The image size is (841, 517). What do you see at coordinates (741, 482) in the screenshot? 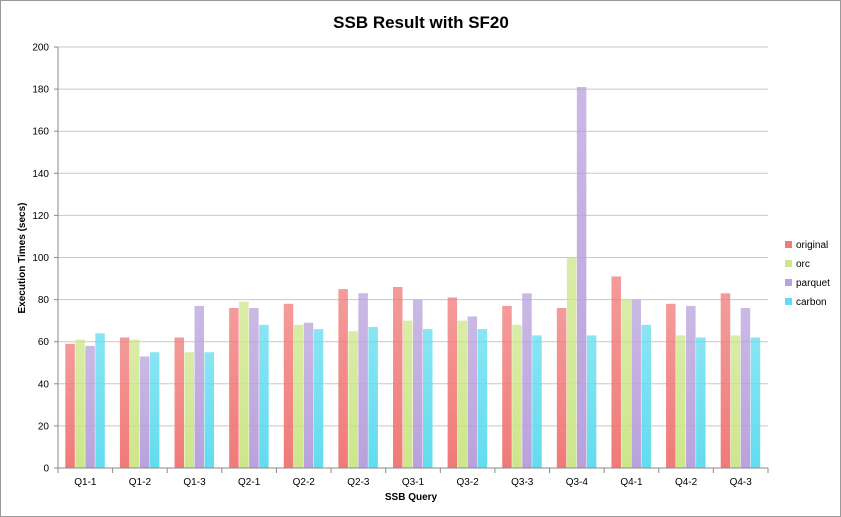
I see `x-tick-label: Q4-3` at bounding box center [741, 482].